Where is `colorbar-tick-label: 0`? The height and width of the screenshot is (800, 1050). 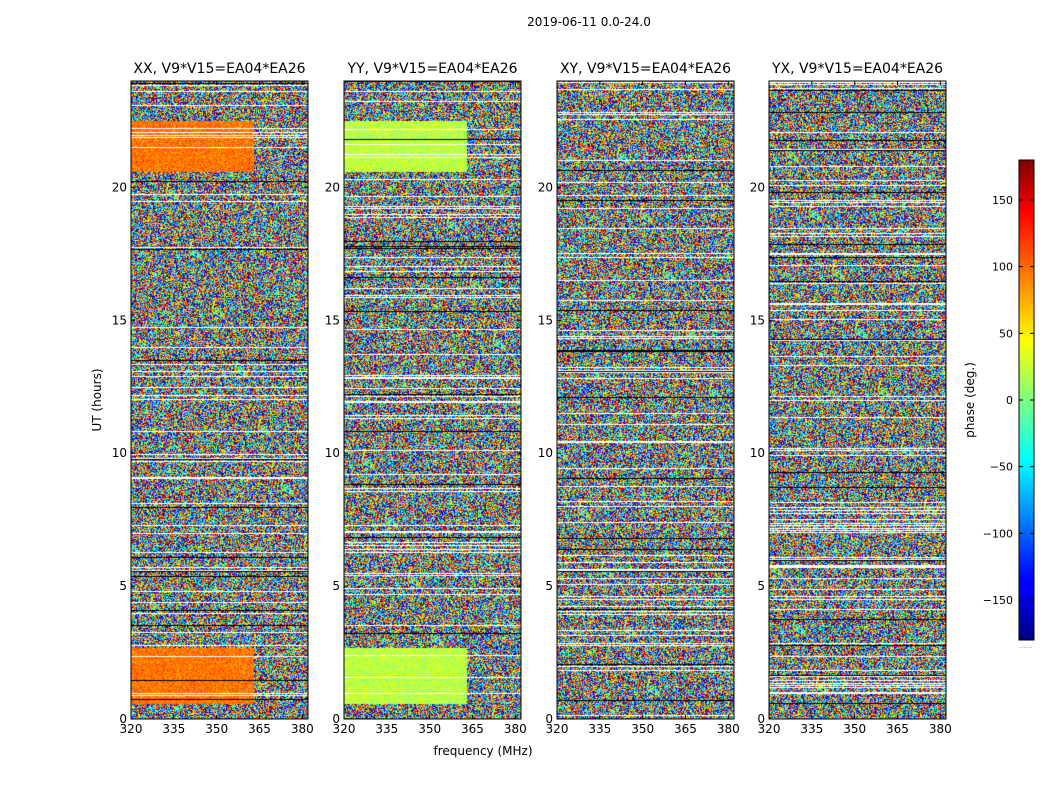 colorbar-tick-label: 0 is located at coordinates (1009, 400).